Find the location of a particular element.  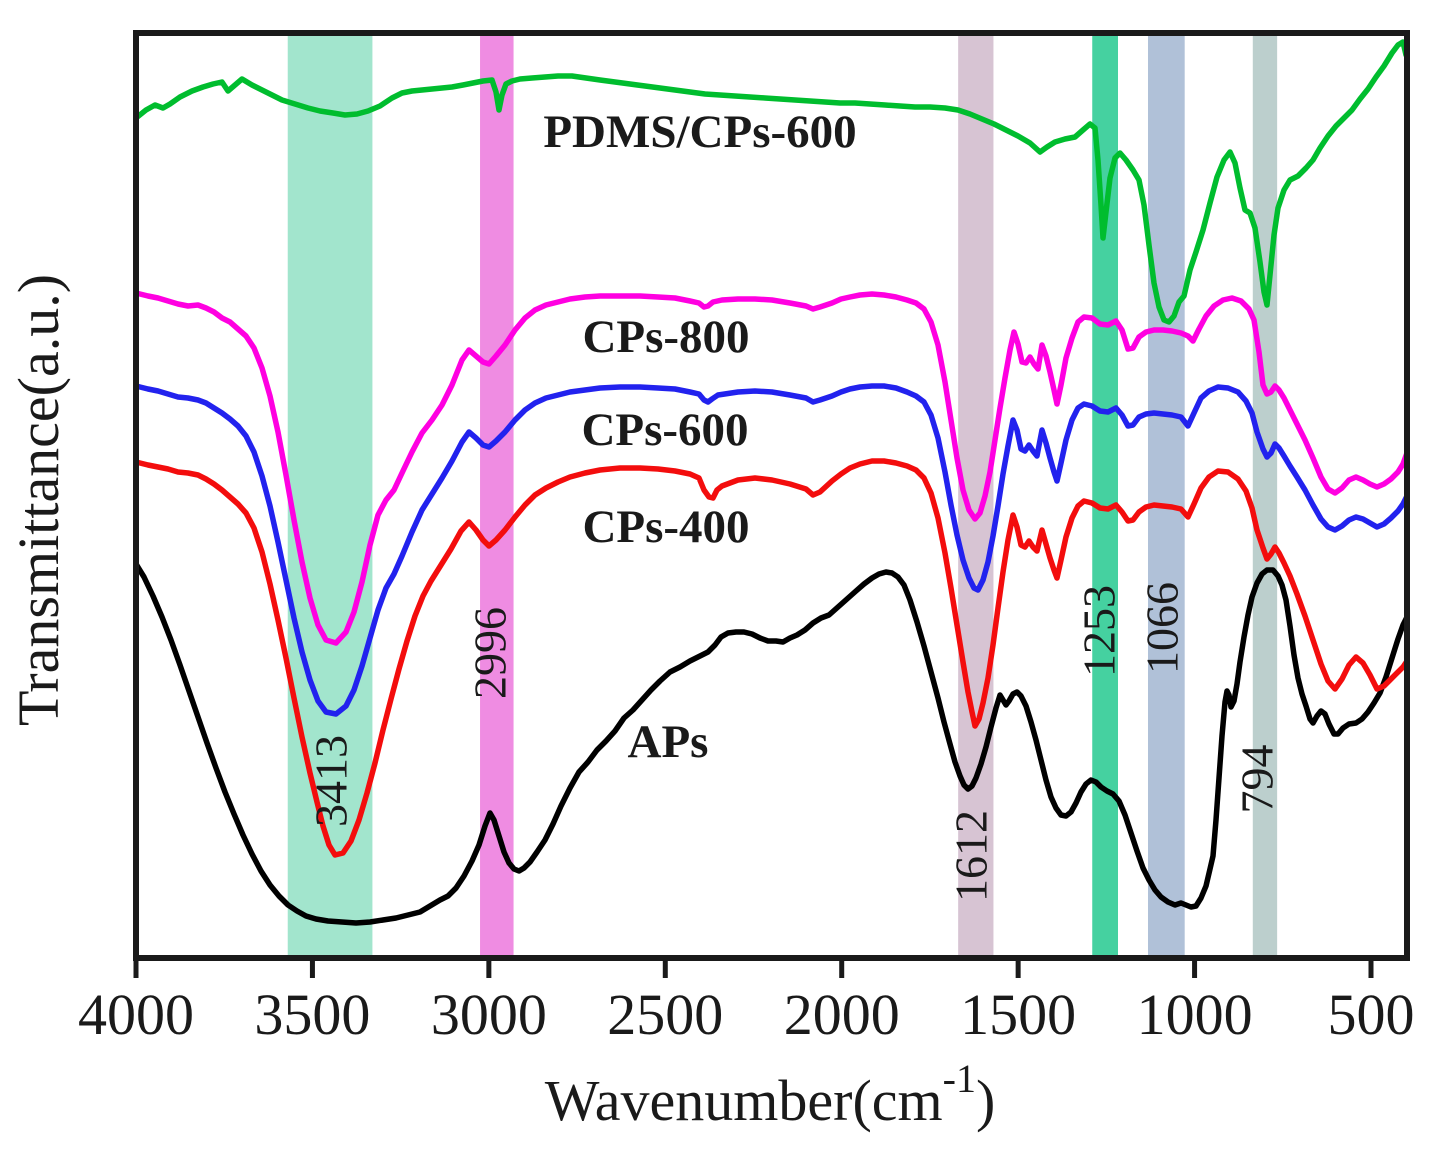

x-axis-label: Wavenumber(cm-1) is located at coordinates (770, 1094).